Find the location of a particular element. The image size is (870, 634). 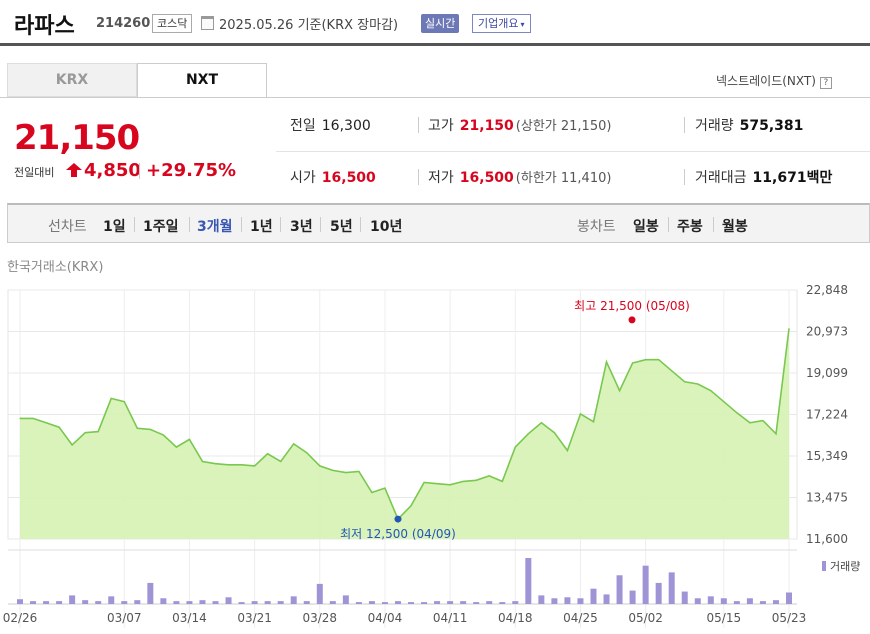

line-chart-label: 선차트 is located at coordinates (67, 227).